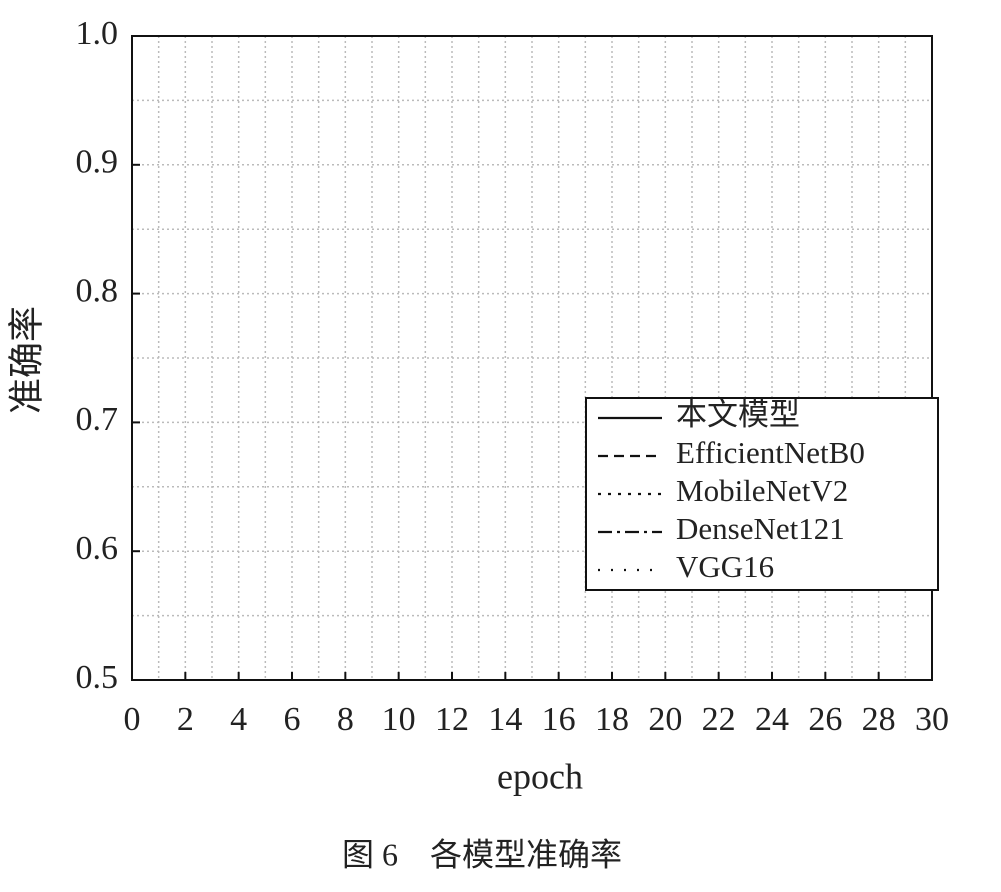 The height and width of the screenshot is (892, 1001). Describe the element at coordinates (97, 162) in the screenshot. I see `y-tick-label: 0.9` at that location.